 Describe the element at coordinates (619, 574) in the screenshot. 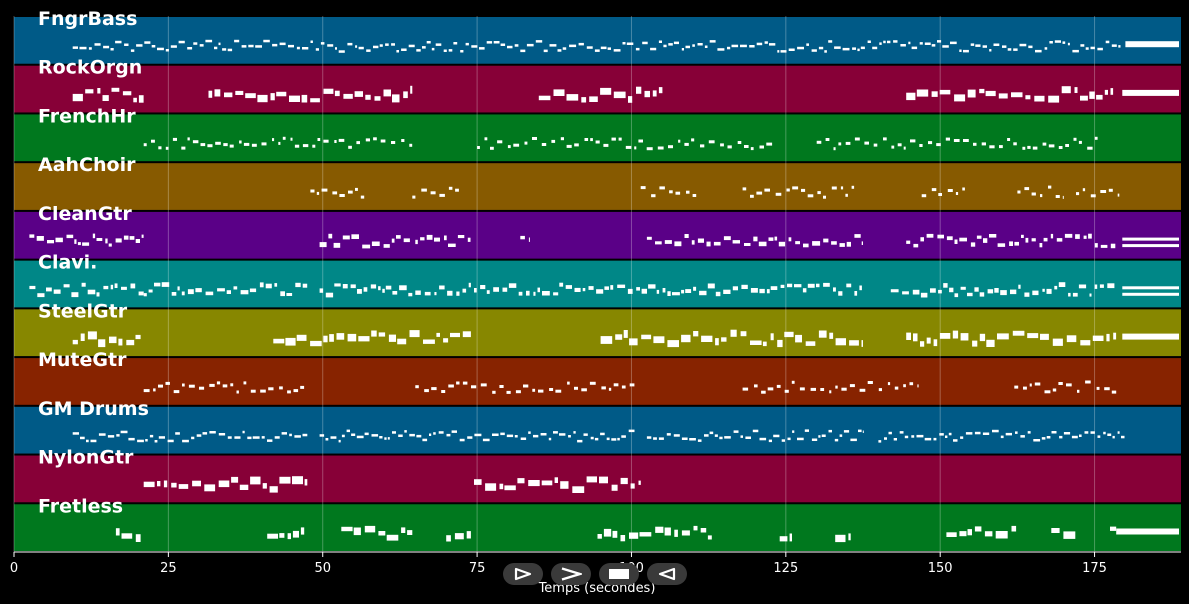

I see `stop-button` at that location.